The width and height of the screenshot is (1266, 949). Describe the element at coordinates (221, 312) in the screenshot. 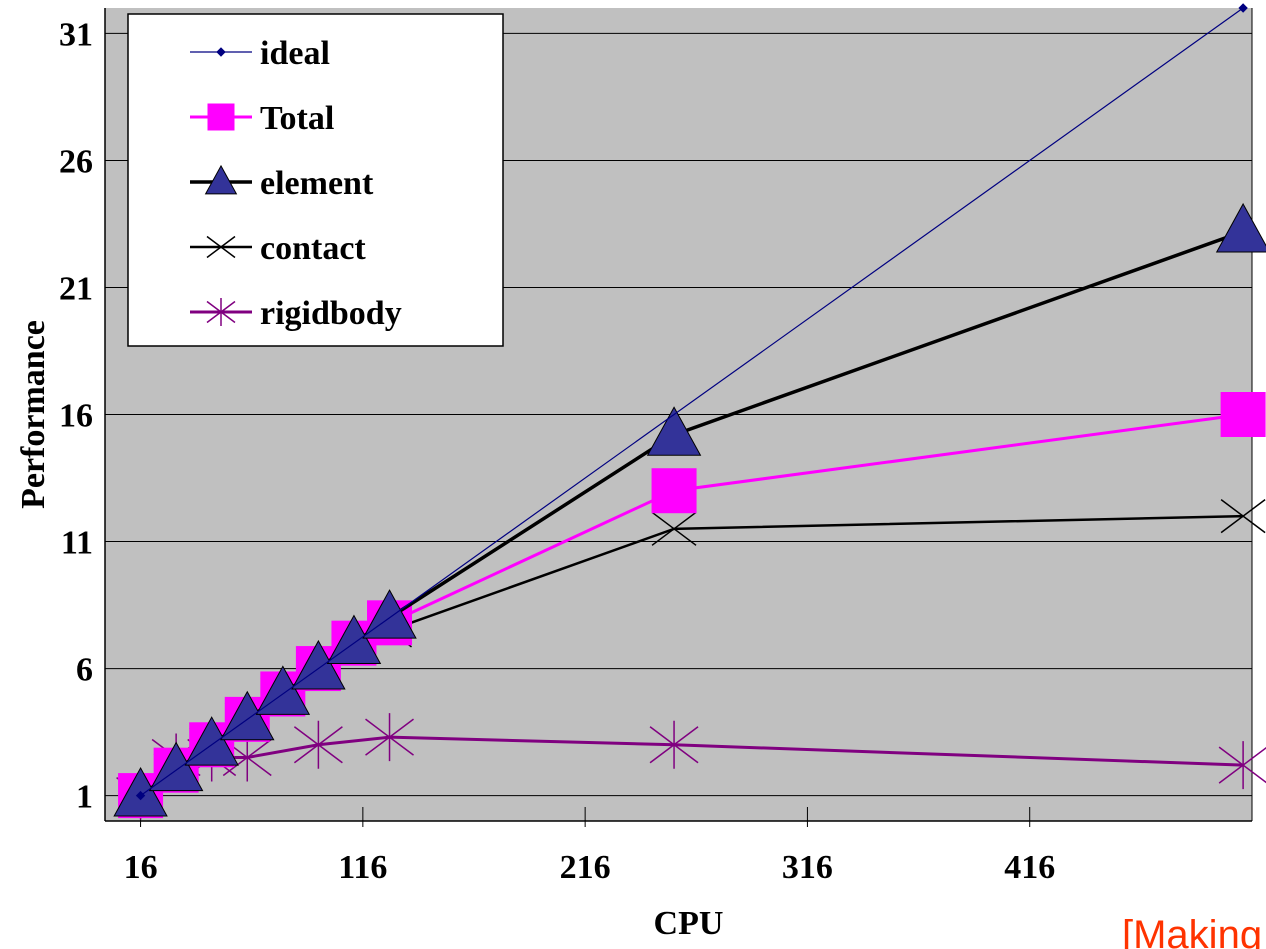

I see `legend-marker-rigidbody` at that location.